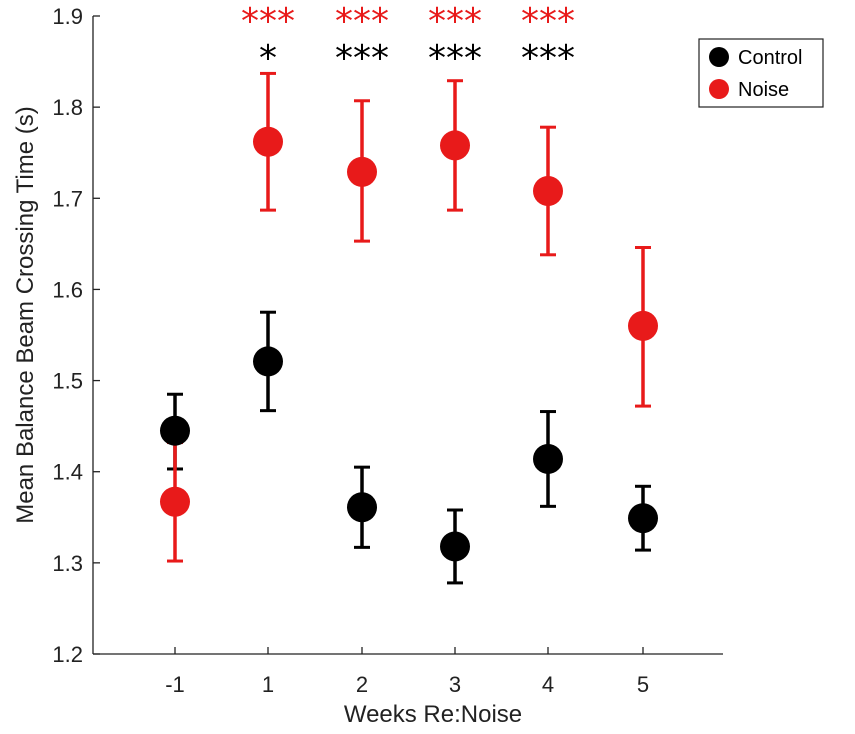 This screenshot has height=734, width=855. Describe the element at coordinates (268, 58) in the screenshot. I see `control-significance-marker: *` at that location.